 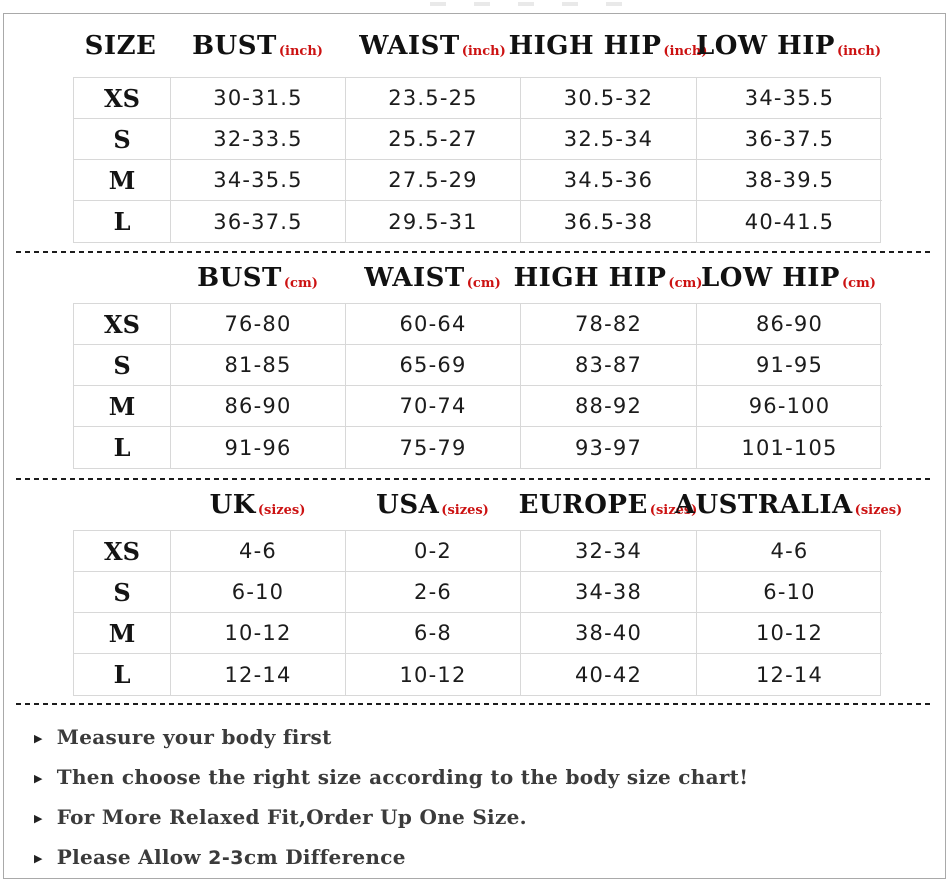 What do you see at coordinates (121, 46) in the screenshot?
I see `column-header-size: SIZE` at bounding box center [121, 46].